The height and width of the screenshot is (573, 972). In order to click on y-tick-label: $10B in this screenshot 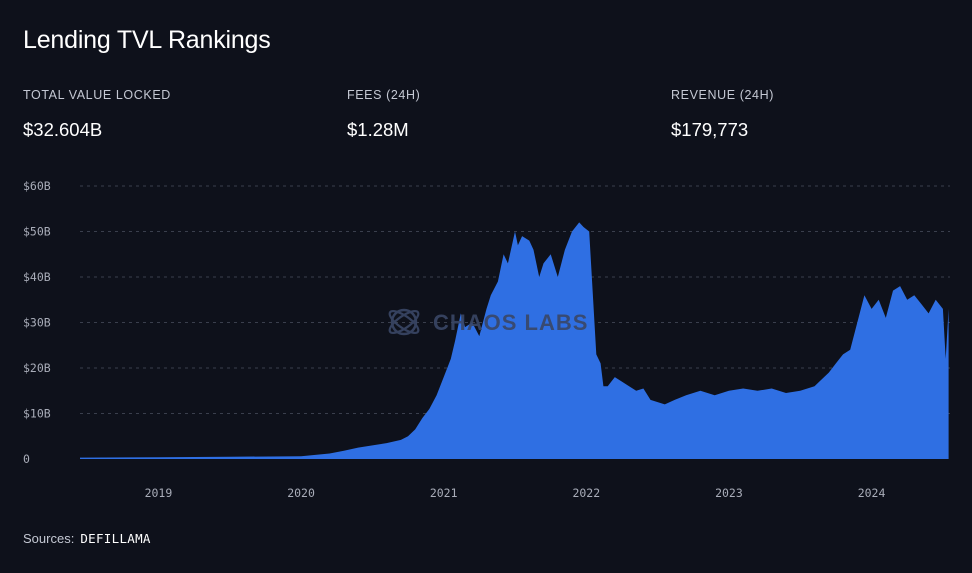, I will do `click(37, 414)`.